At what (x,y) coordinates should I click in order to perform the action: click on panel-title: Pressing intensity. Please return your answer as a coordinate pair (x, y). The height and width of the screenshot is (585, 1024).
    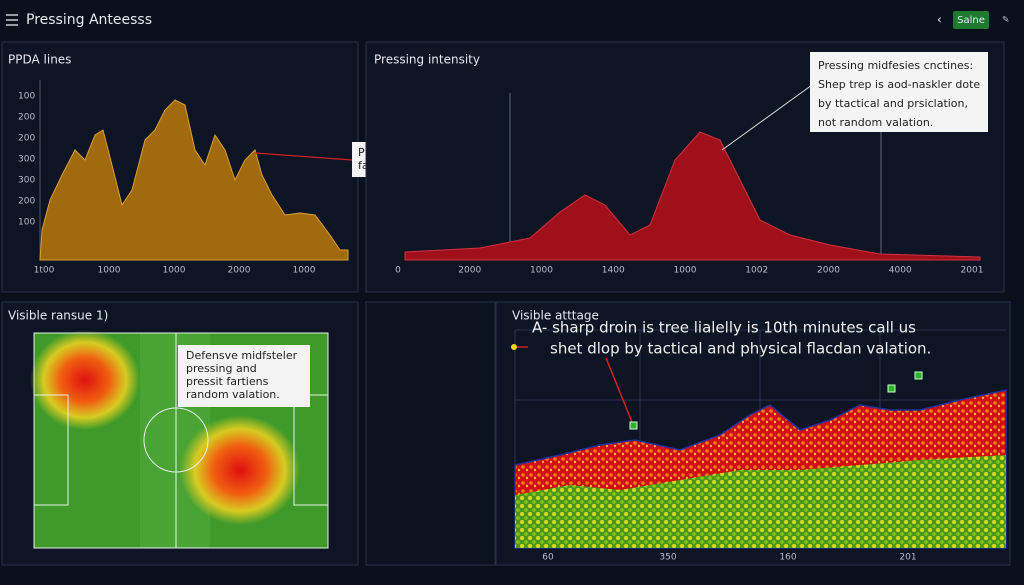
    Looking at the image, I should click on (427, 60).